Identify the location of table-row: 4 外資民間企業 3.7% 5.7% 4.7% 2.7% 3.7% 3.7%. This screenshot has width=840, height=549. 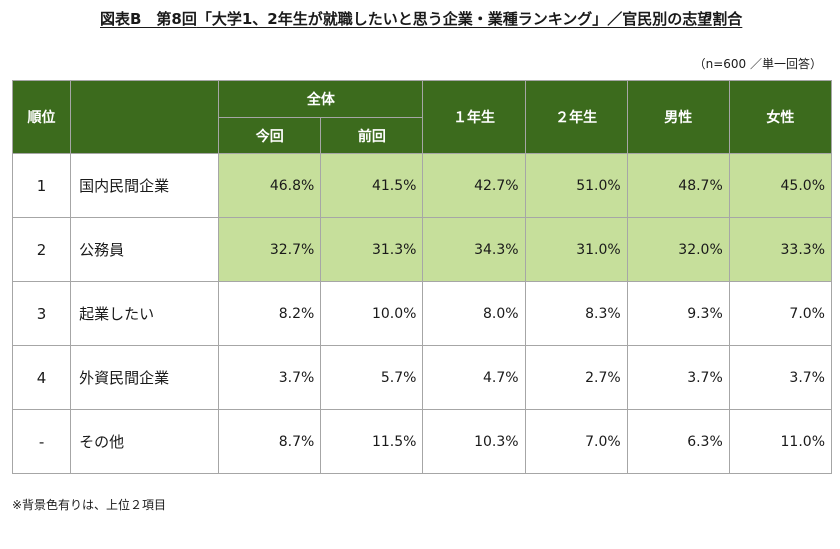
(422, 377).